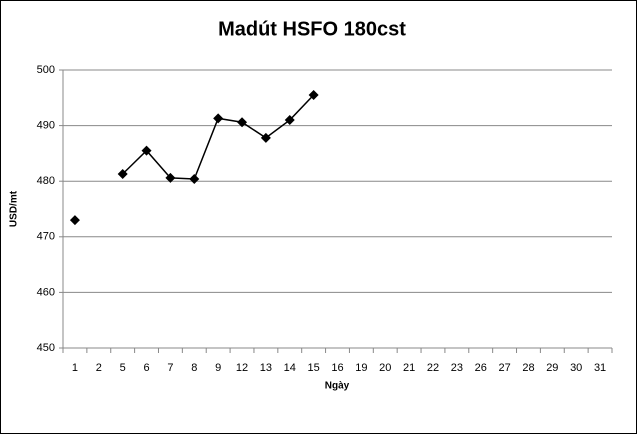 This screenshot has height=434, width=637. I want to click on x-tick-label: 15, so click(314, 368).